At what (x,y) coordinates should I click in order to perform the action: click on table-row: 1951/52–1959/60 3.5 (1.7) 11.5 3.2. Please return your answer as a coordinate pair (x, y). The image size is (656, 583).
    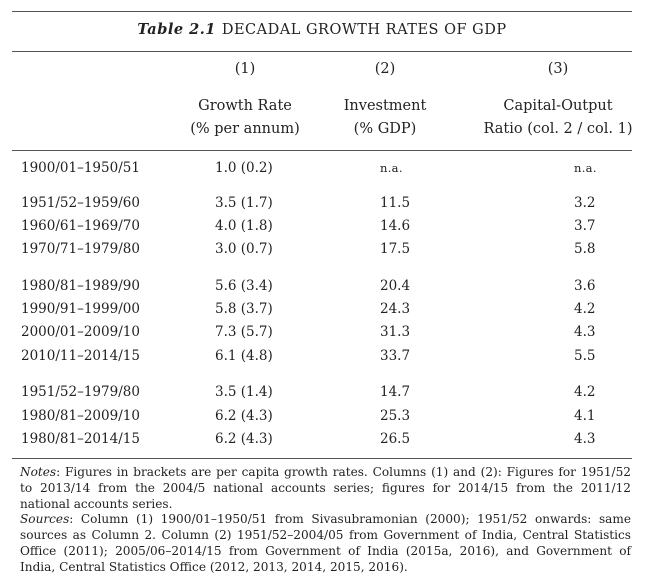
    Looking at the image, I should click on (328, 203).